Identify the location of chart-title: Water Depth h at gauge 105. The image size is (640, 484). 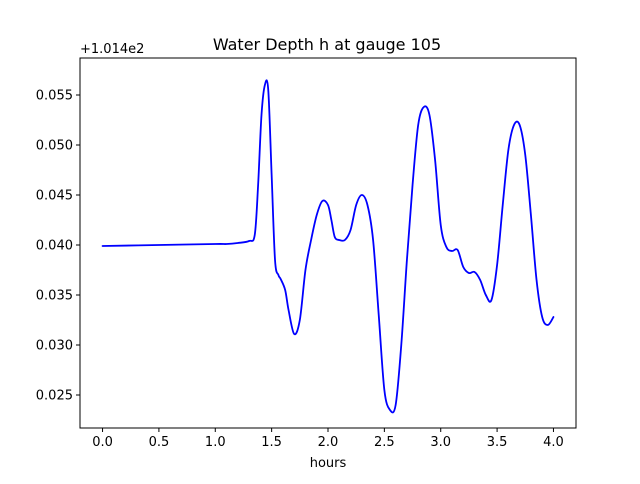
(327, 44).